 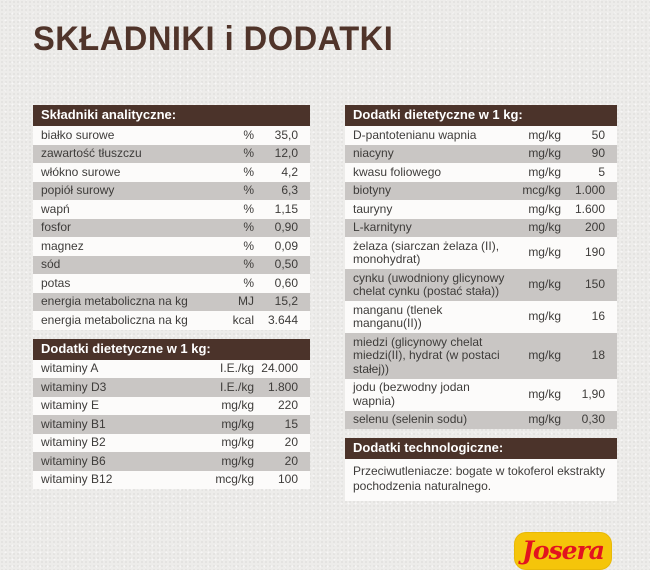 I want to click on table-row: energia metaboliczna na kg MJ 15,2, so click(x=171, y=301).